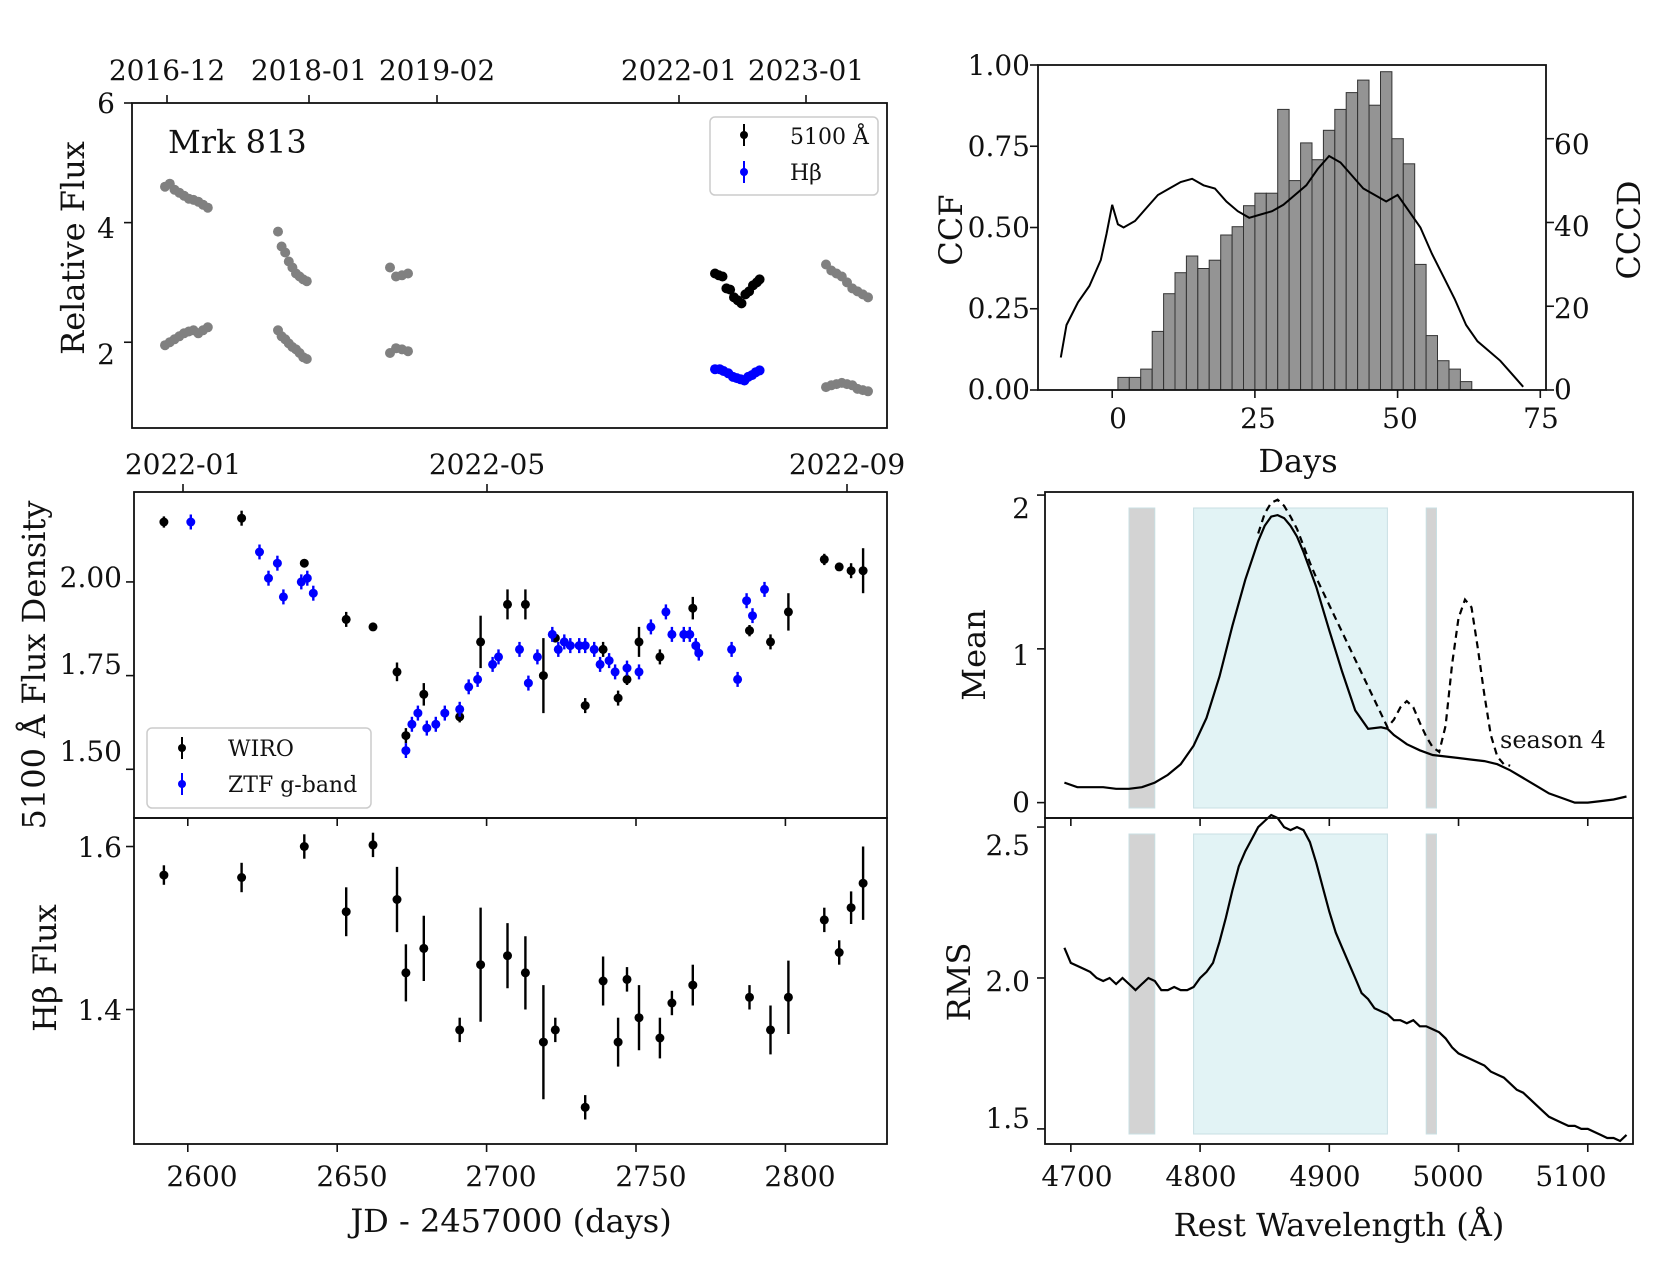 This screenshot has width=1661, height=1283. I want to click on legend-box, so click(794, 156).